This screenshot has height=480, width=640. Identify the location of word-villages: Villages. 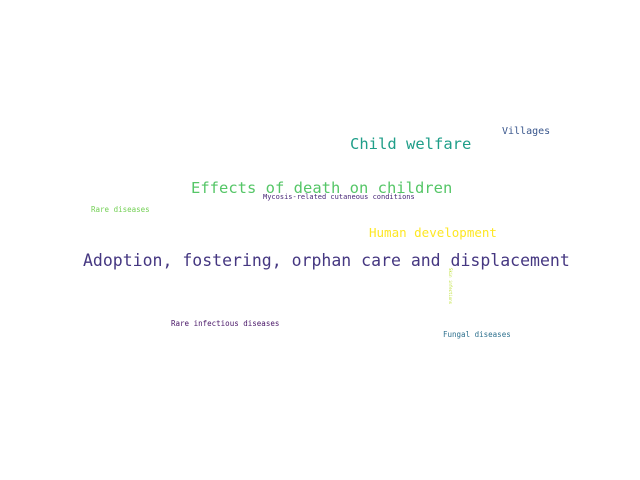
(526, 131).